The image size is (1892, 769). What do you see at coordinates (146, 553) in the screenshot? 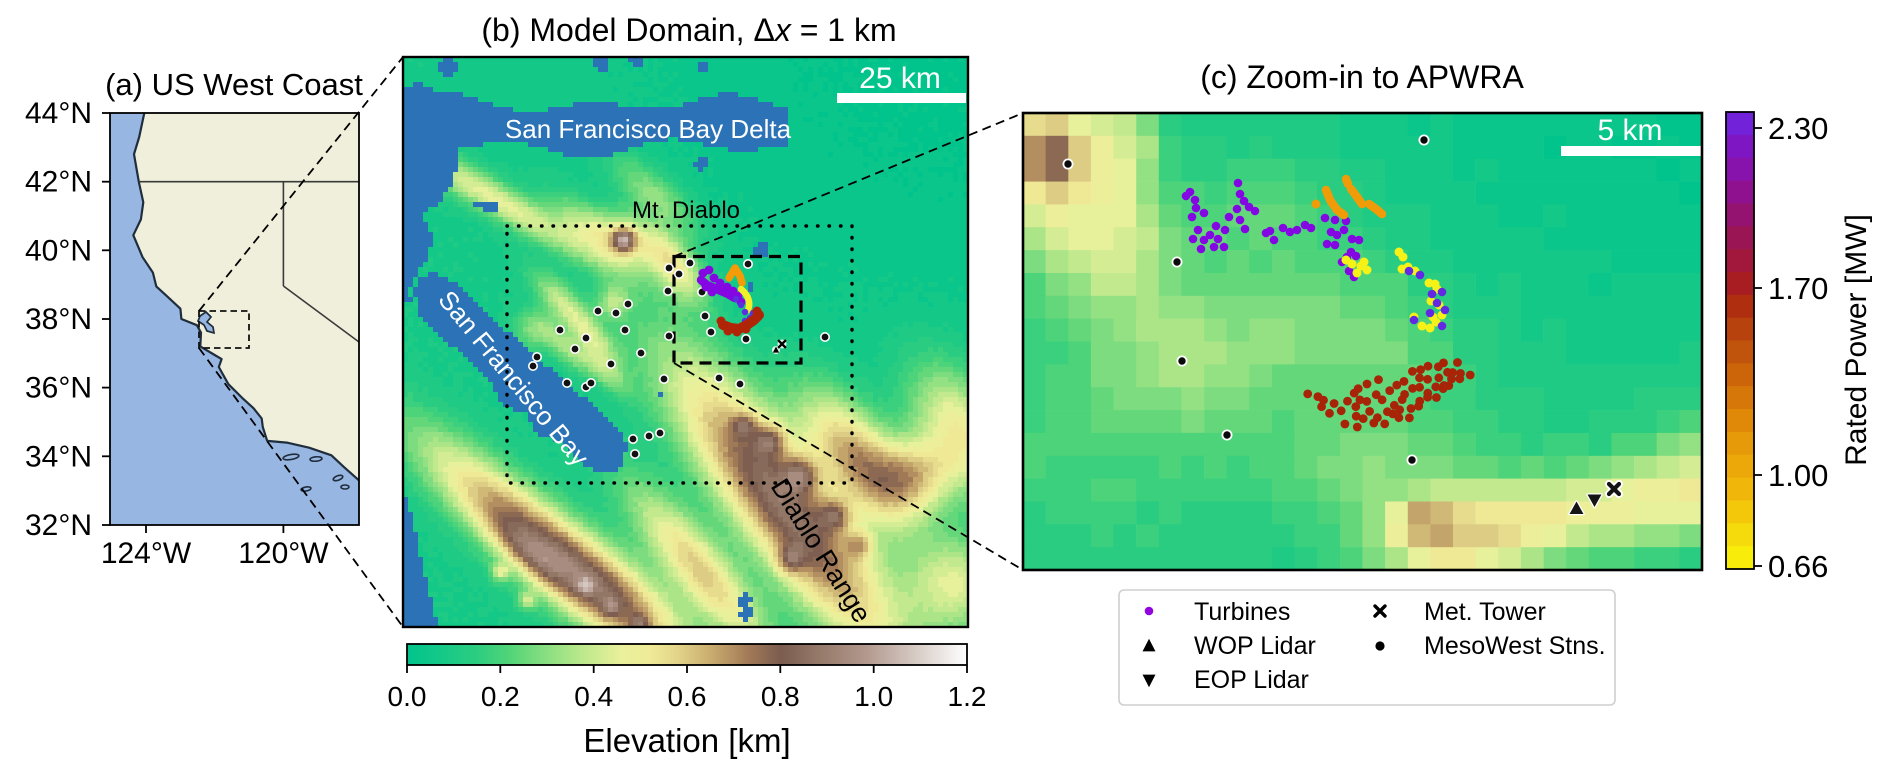
I see `svg-text: 124°W` at bounding box center [146, 553].